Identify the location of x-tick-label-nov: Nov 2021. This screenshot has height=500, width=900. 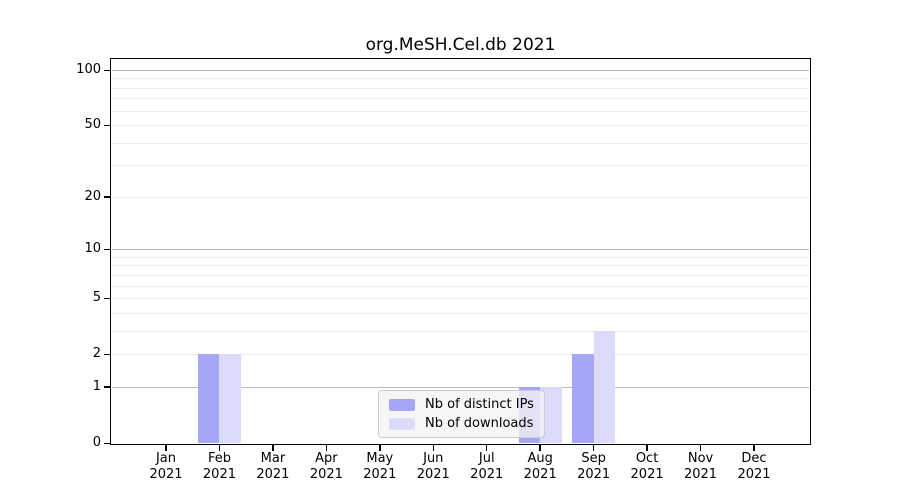
(700, 466).